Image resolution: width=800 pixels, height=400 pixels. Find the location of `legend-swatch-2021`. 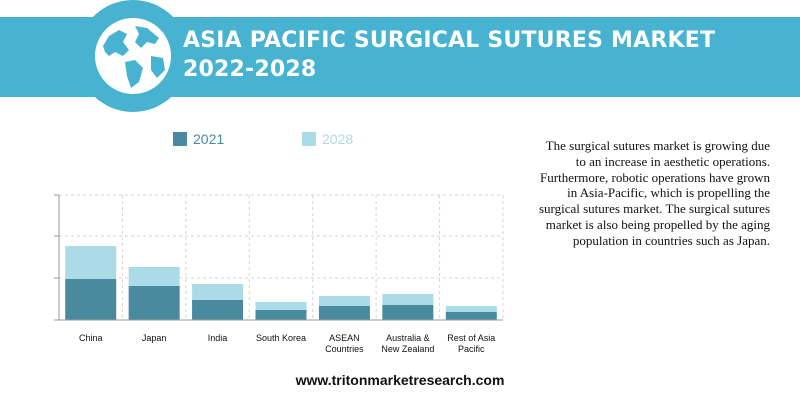

legend-swatch-2021 is located at coordinates (180, 139).